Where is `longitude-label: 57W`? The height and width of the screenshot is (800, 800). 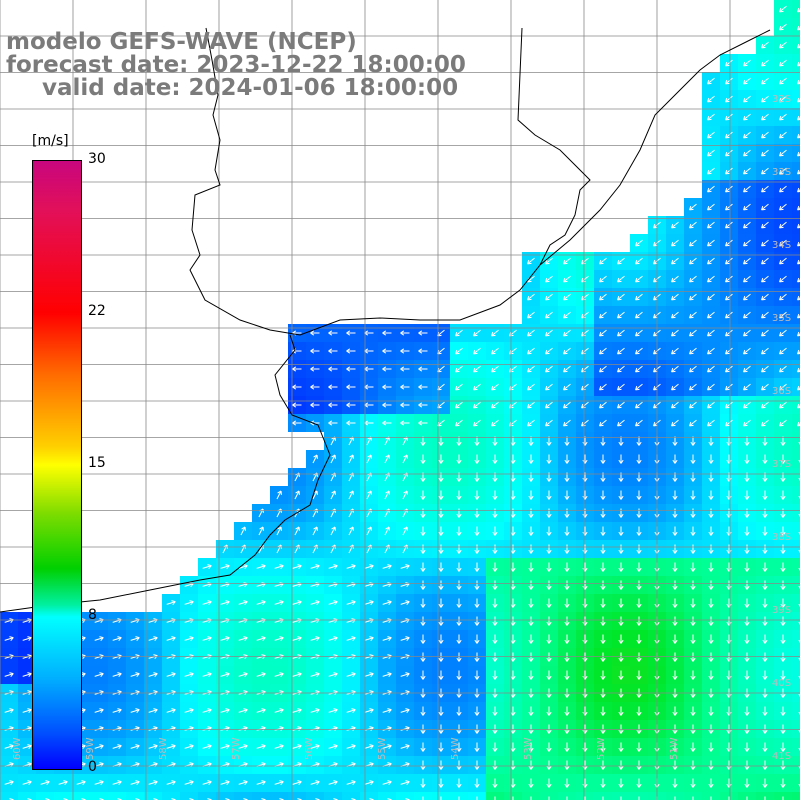 longitude-label: 57W is located at coordinates (236, 748).